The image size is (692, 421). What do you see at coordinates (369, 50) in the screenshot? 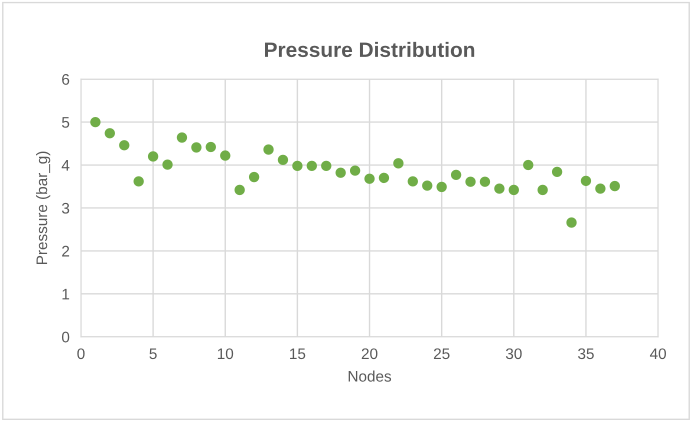
I see `chart-title: Pressure Distribution` at bounding box center [369, 50].